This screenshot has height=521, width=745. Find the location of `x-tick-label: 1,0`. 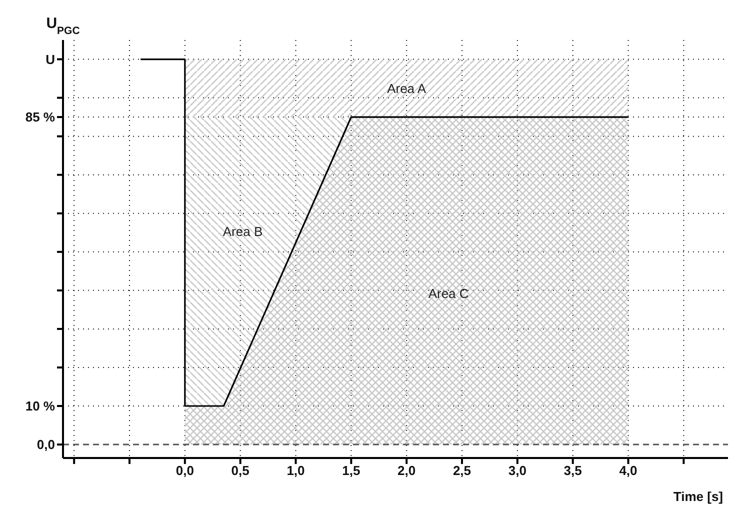

x-tick-label: 1,0 is located at coordinates (295, 470).